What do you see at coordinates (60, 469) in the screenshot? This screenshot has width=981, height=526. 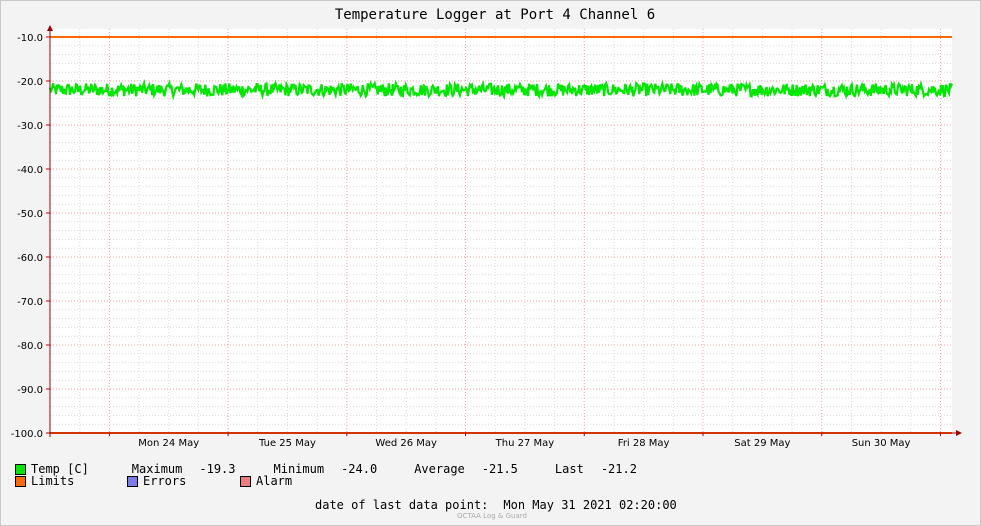 I see `legend-temp-label: Temp [C]` at bounding box center [60, 469].